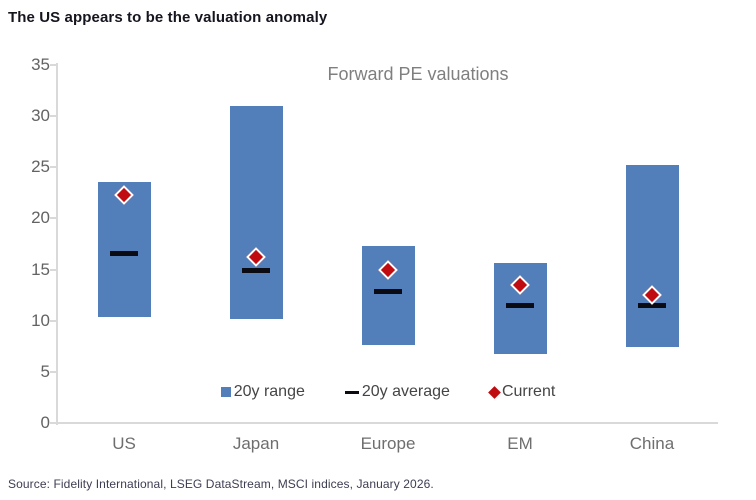  Describe the element at coordinates (652, 443) in the screenshot. I see `x-axis-label-china: China` at that location.